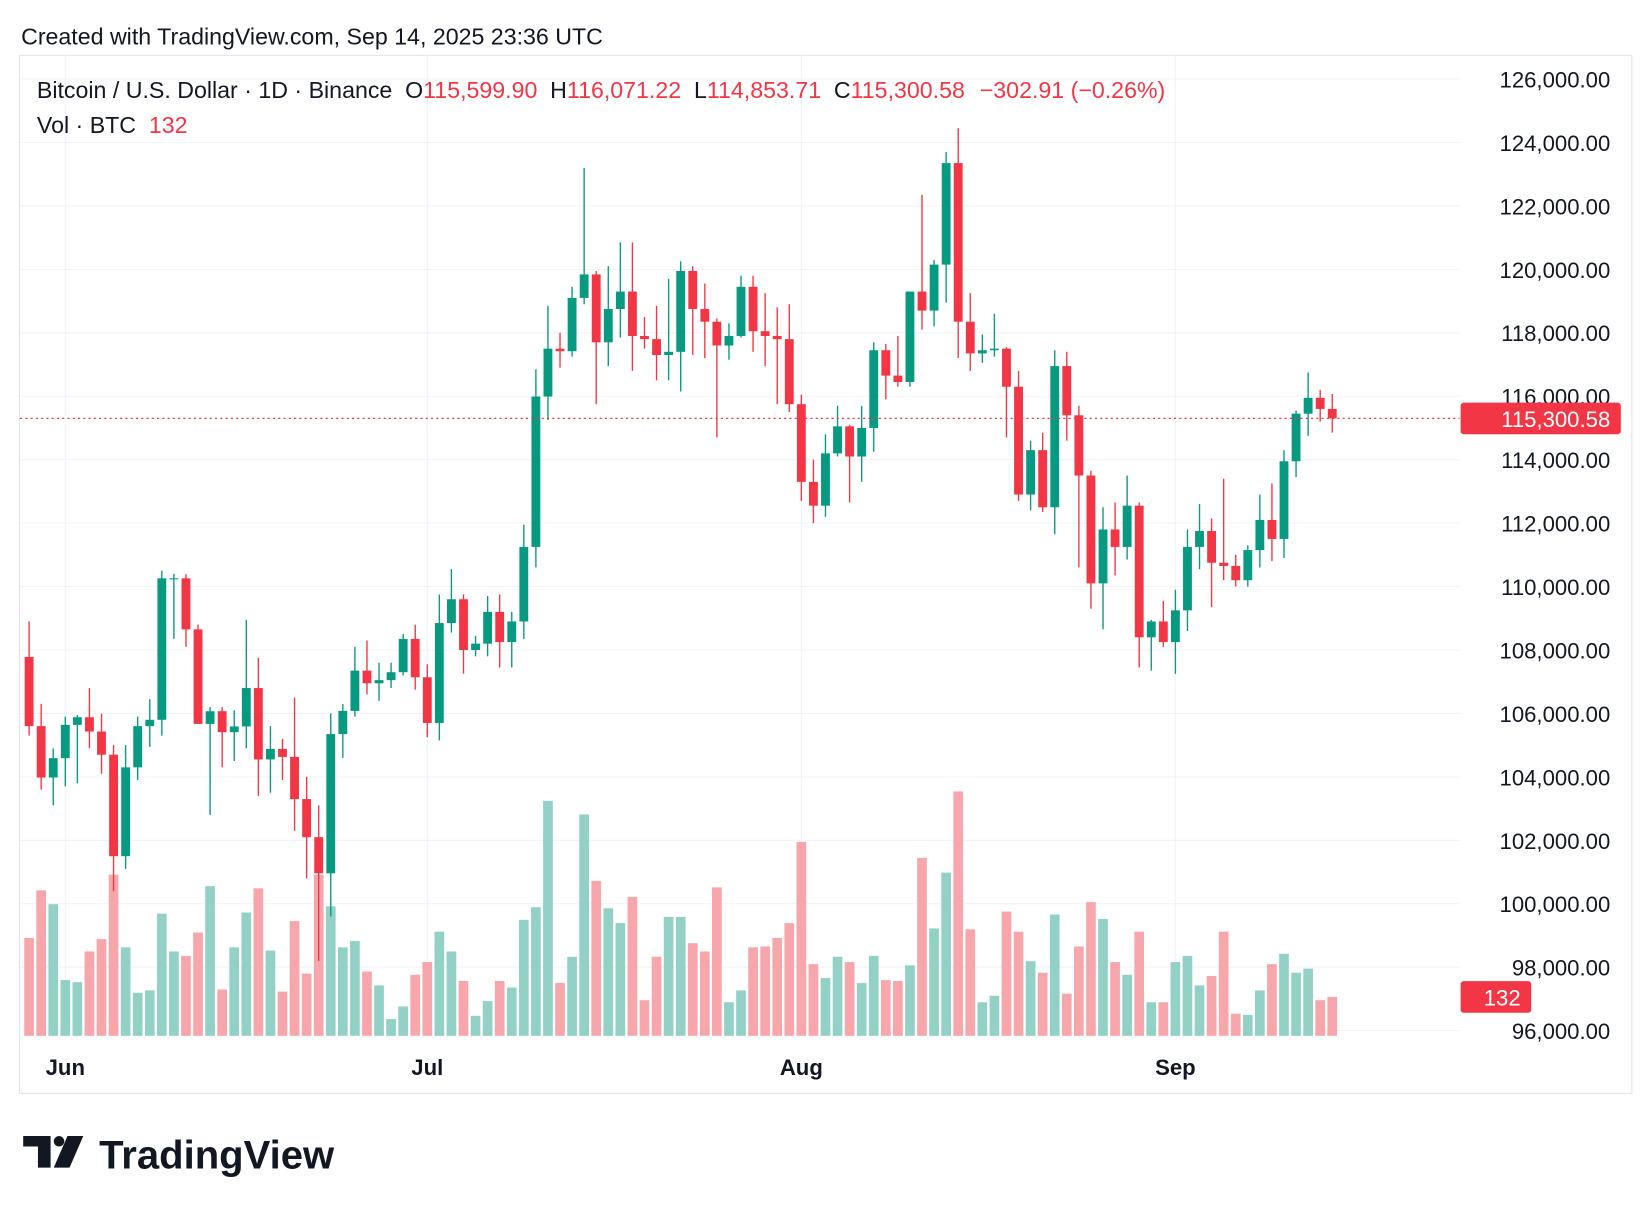 This screenshot has height=1213, width=1644. I want to click on volume-label: Vol · BTC, so click(86, 125).